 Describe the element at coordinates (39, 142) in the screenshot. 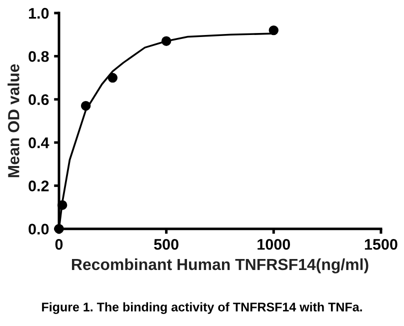

I see `y-tick-label: 0.4` at that location.